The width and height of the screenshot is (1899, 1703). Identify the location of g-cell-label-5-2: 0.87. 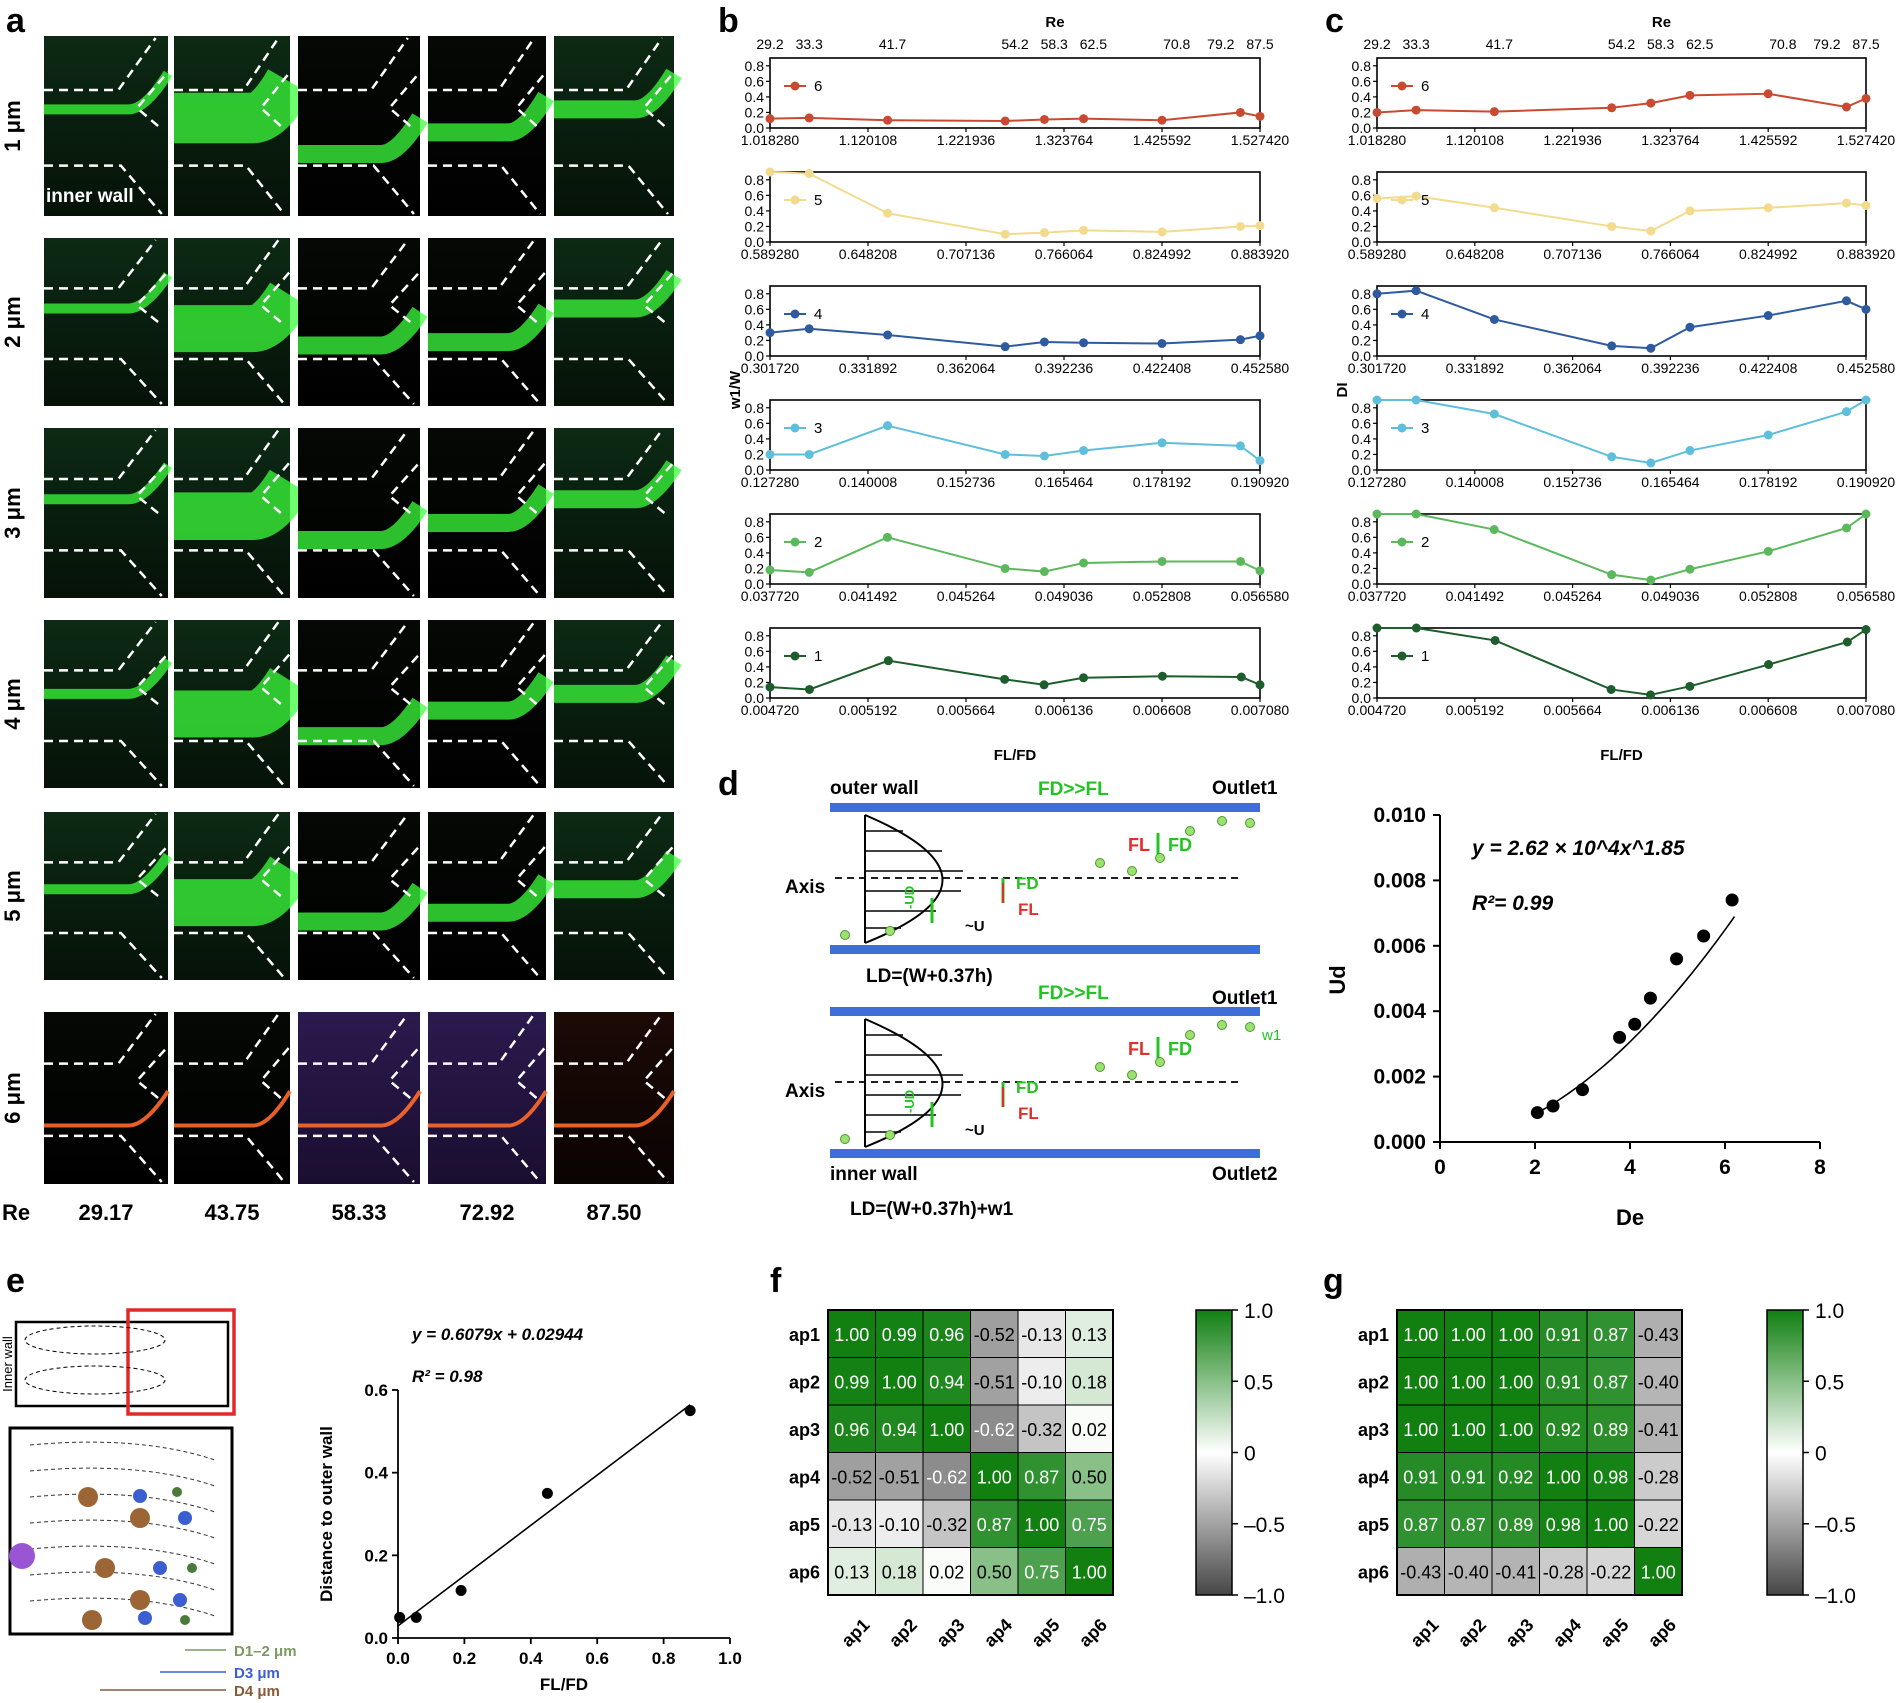
(1468, 1525).